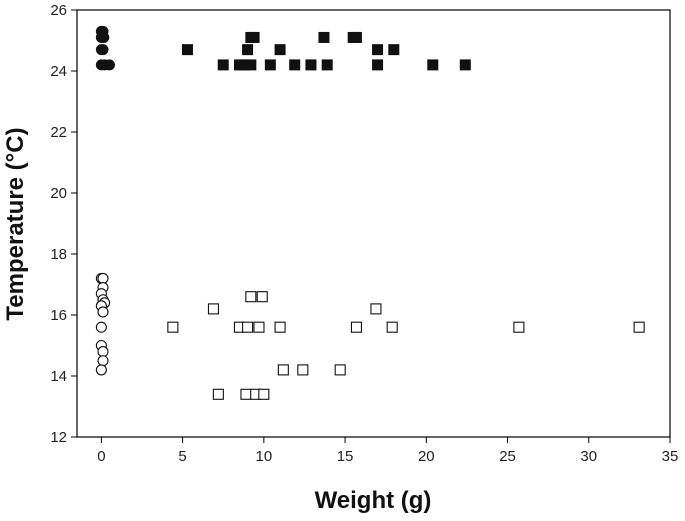  Describe the element at coordinates (507, 456) in the screenshot. I see `x-tick-label: 25` at that location.